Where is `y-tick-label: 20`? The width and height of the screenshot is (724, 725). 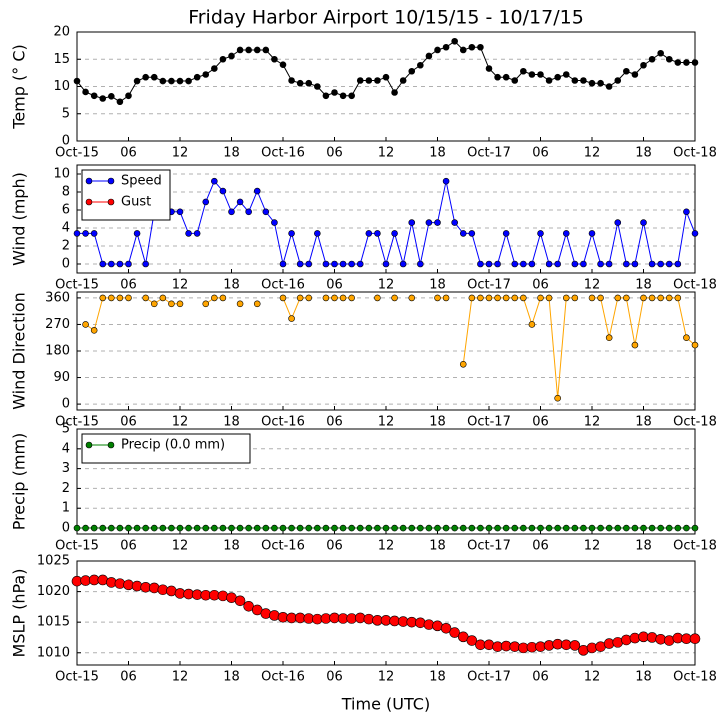
y-tick-label: 20 is located at coordinates (61, 32).